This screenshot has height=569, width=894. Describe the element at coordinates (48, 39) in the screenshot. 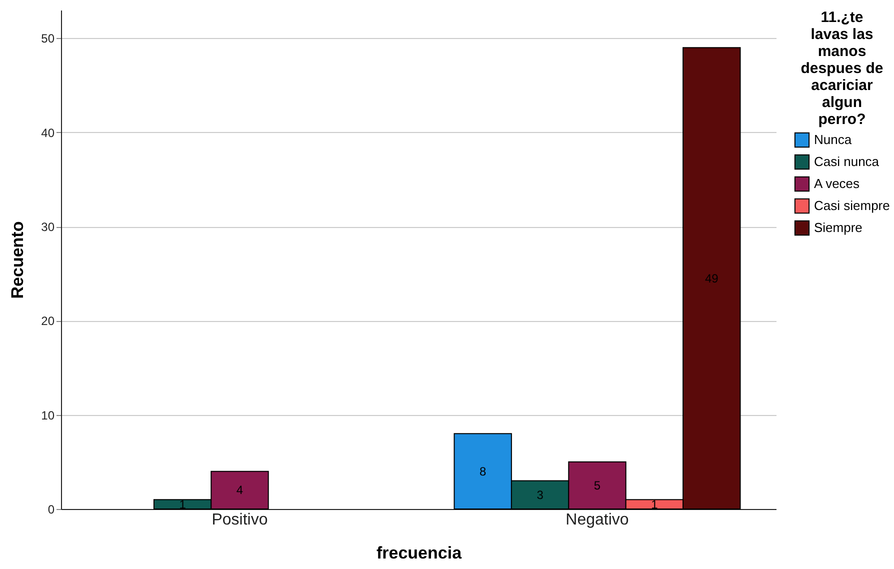

I see `y-tick-label: 50` at that location.